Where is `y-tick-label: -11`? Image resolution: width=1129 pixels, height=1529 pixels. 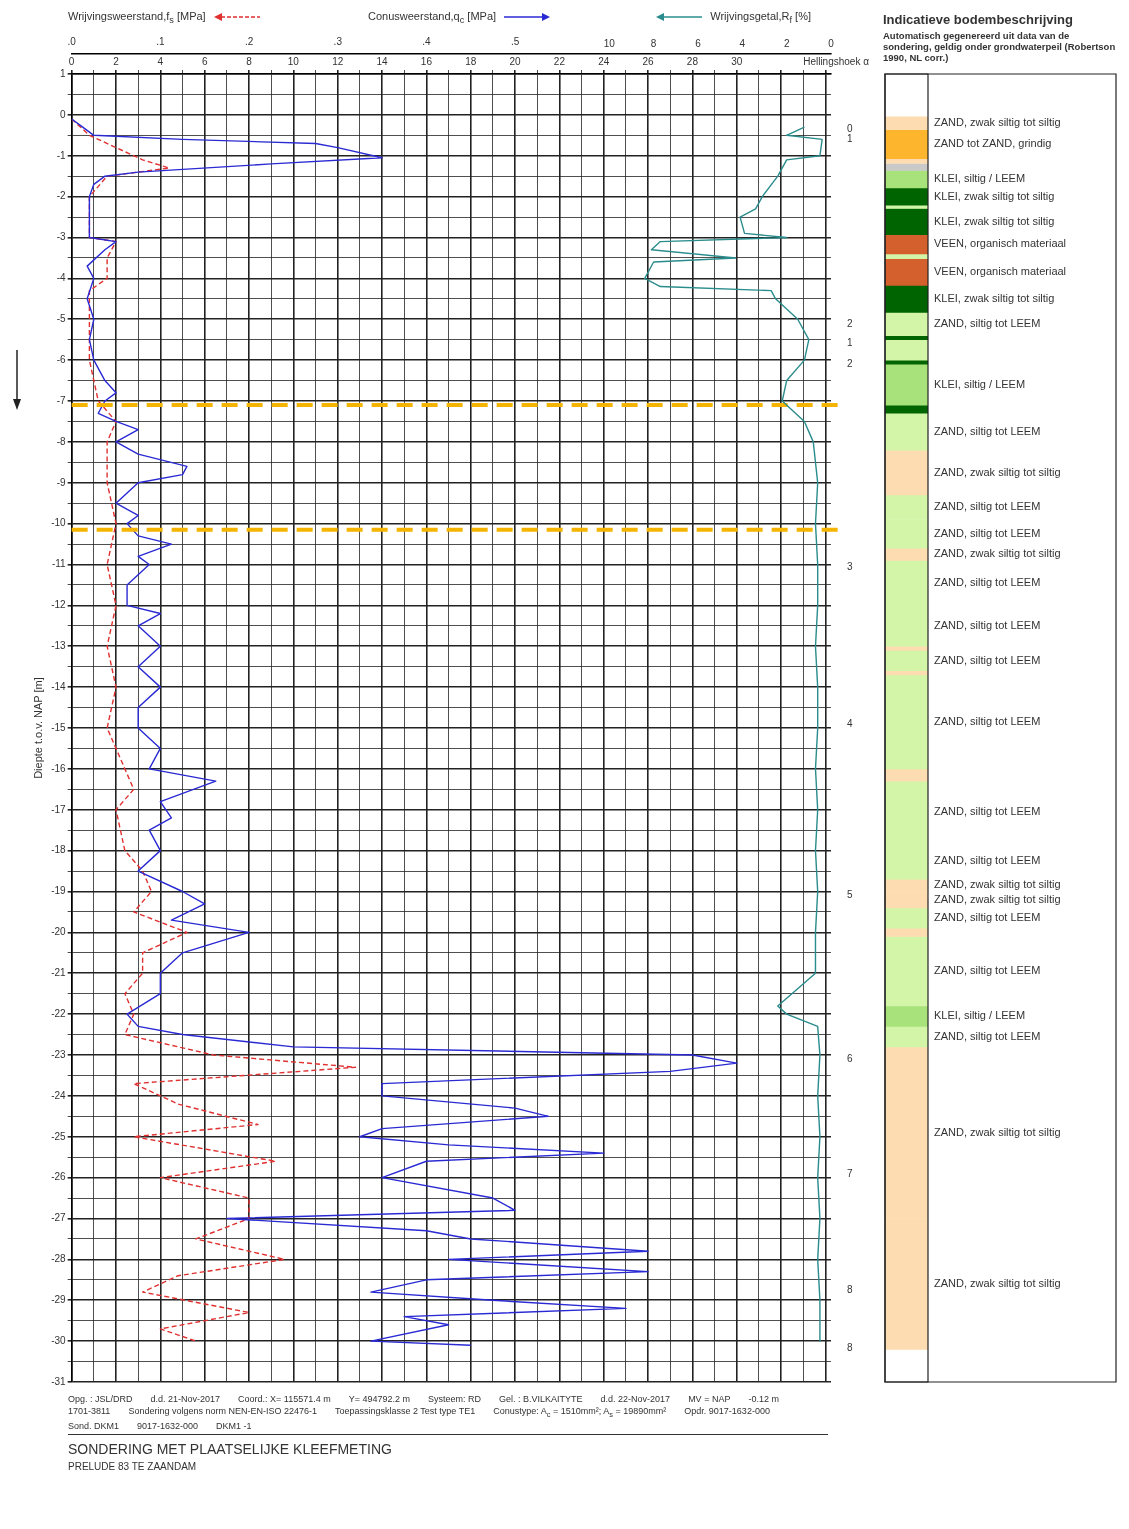 y-tick-label: -11 is located at coordinates (59, 564).